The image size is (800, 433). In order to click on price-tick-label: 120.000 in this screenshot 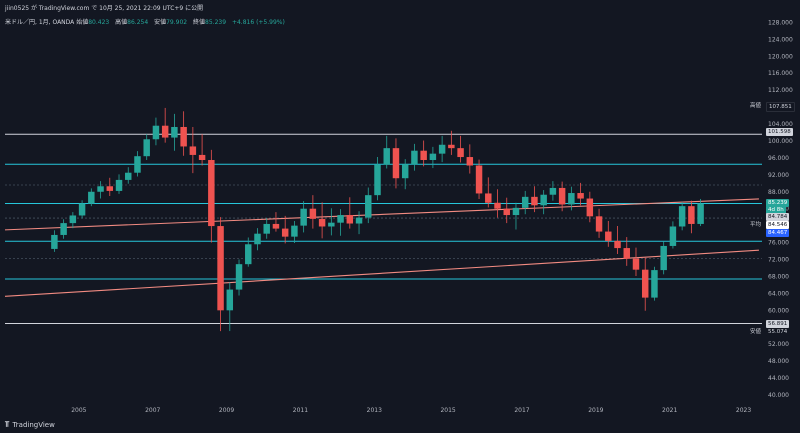, I will do `click(780, 56)`.